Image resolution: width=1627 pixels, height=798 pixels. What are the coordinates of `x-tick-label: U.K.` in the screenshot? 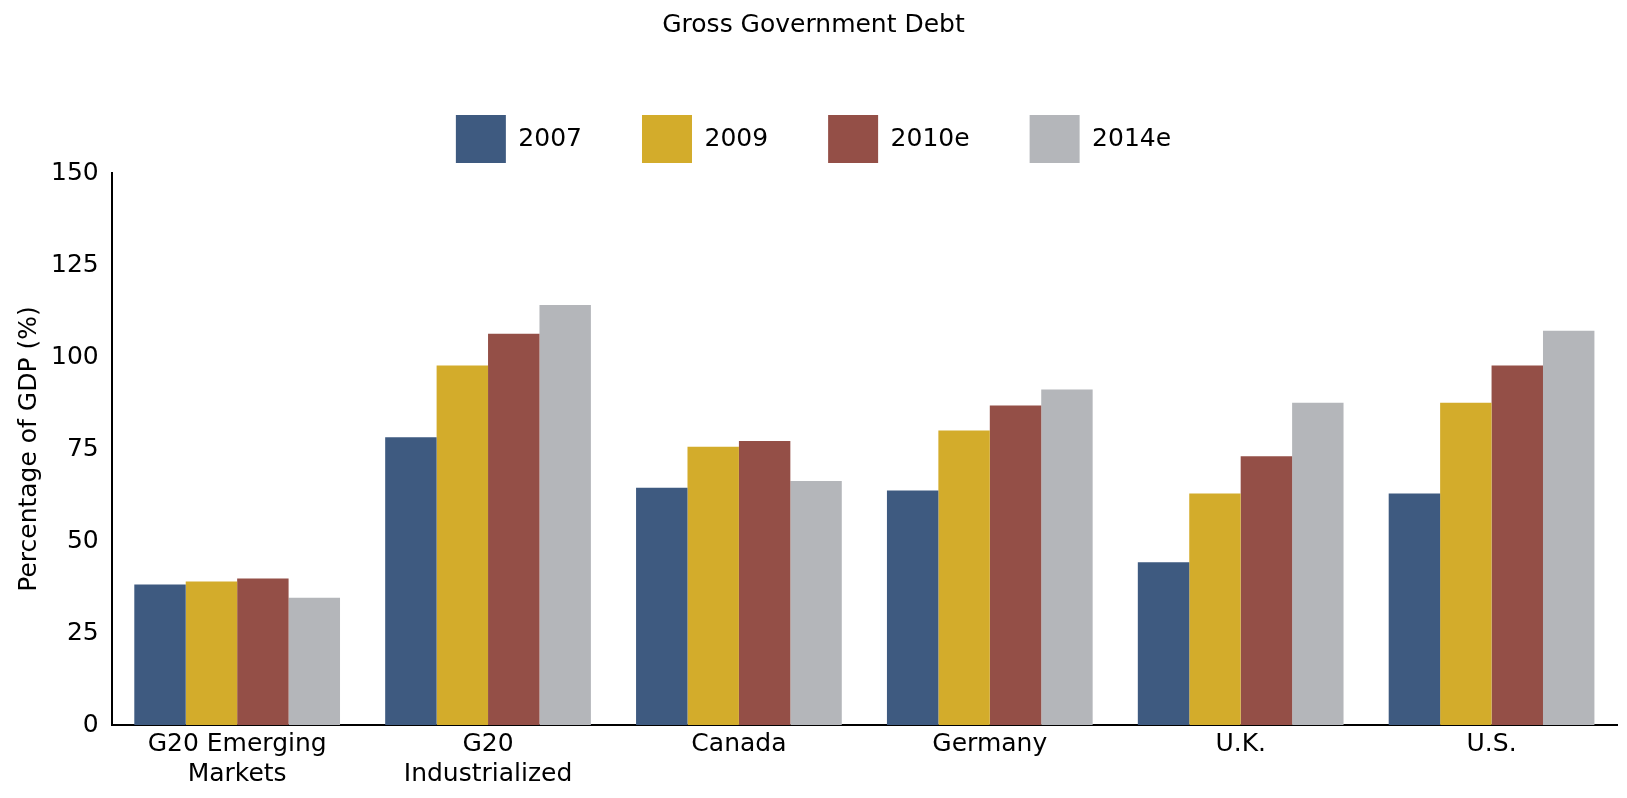 It's located at (1240, 742).